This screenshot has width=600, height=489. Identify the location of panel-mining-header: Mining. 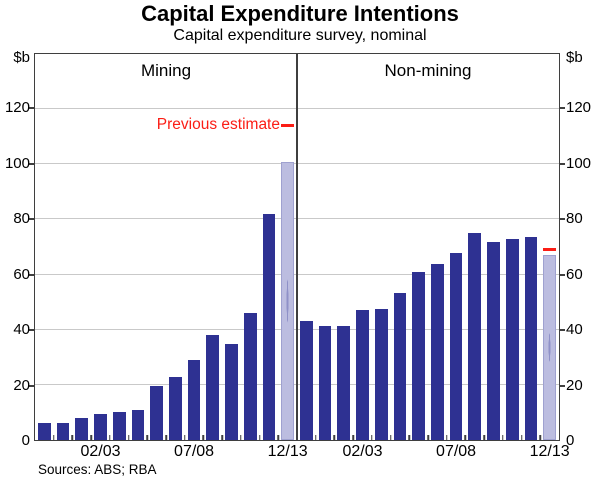
(166, 70).